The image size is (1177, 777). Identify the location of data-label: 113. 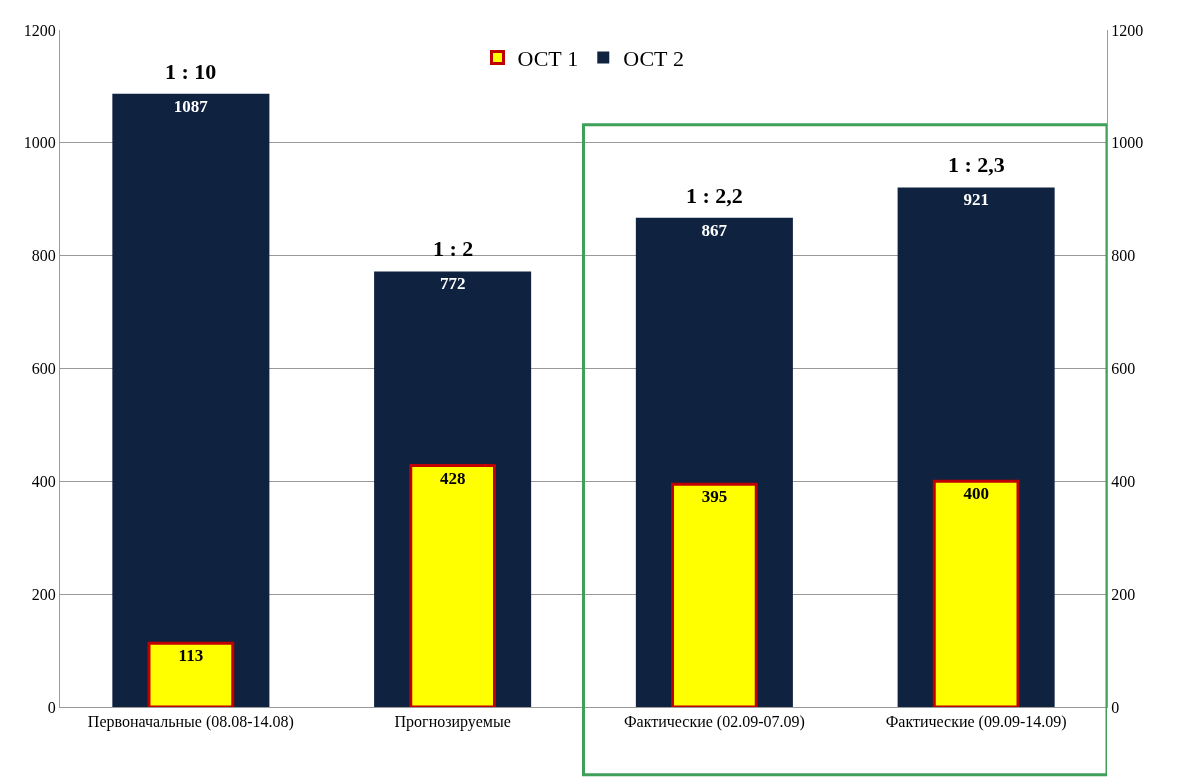
(191, 656).